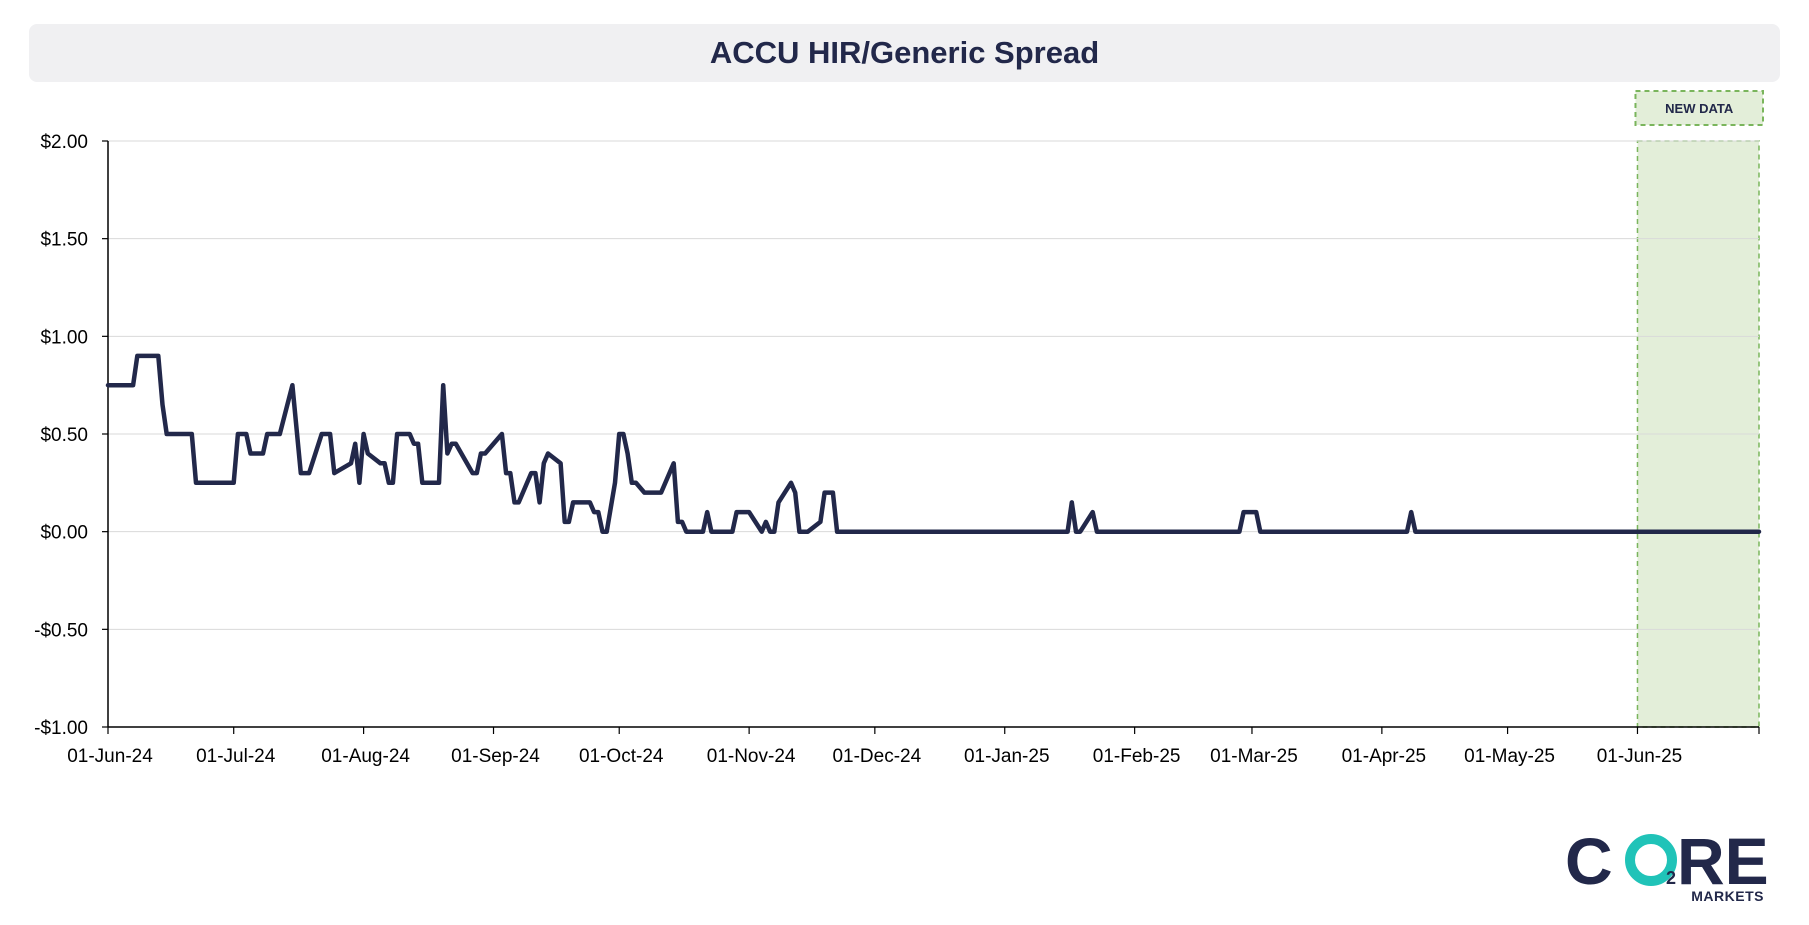  What do you see at coordinates (110, 756) in the screenshot?
I see `x-tick-label: 01-Jun-24` at bounding box center [110, 756].